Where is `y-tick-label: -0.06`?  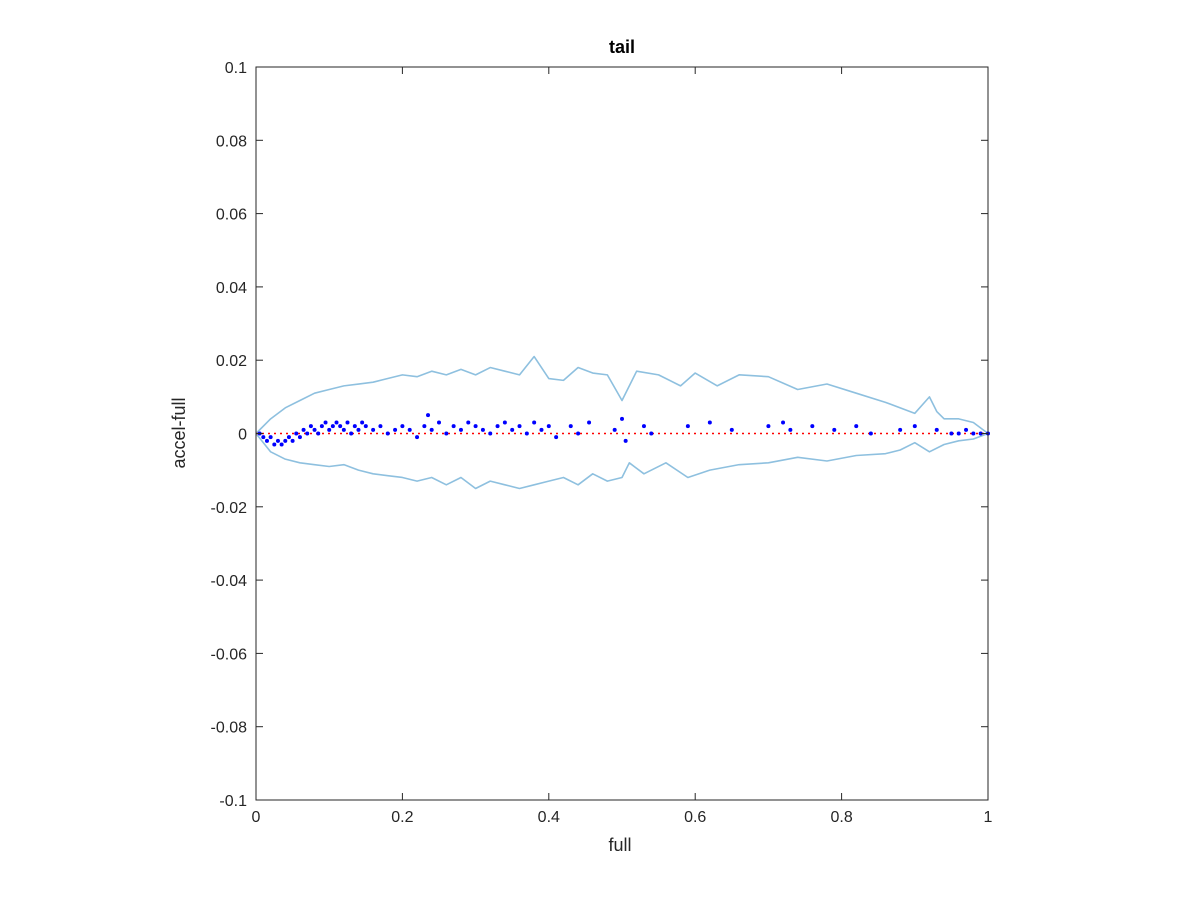
y-tick-label: -0.06 is located at coordinates (229, 654).